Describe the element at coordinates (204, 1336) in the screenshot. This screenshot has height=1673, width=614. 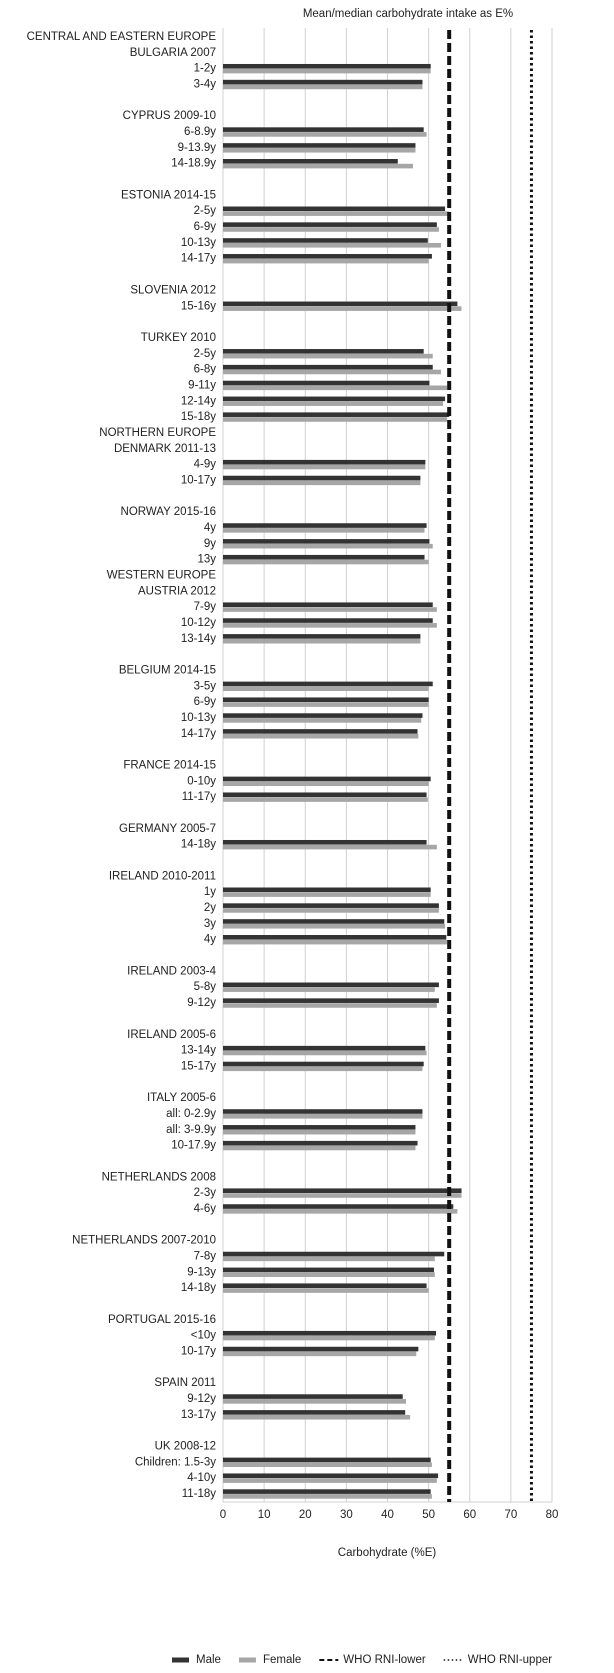
I see `y-tick-label: <10y` at that location.